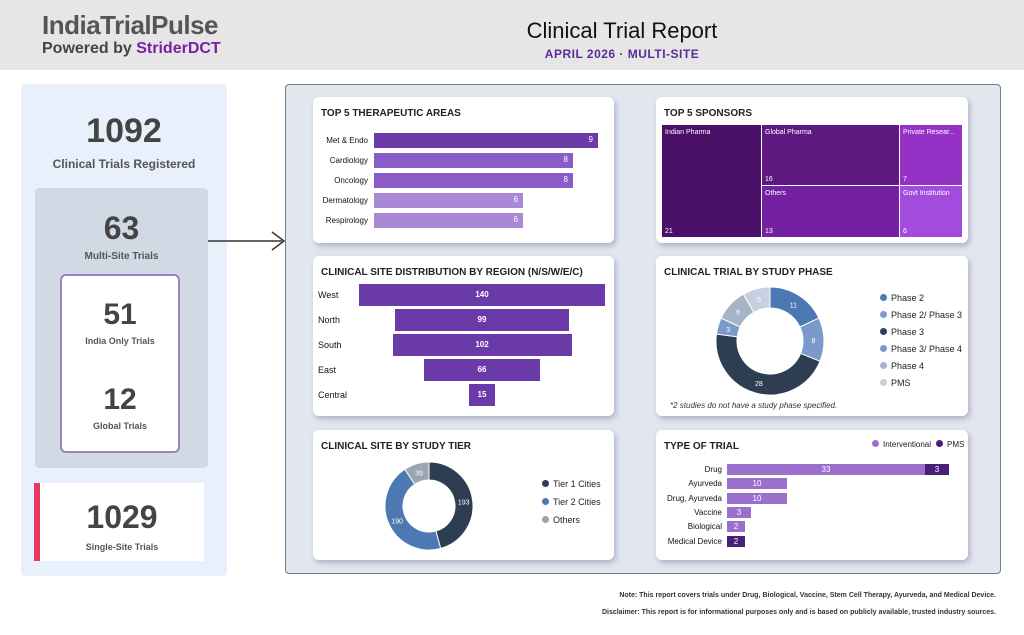  What do you see at coordinates (120, 341) in the screenshot?
I see `kpi-india-label: India Only Trials` at bounding box center [120, 341].